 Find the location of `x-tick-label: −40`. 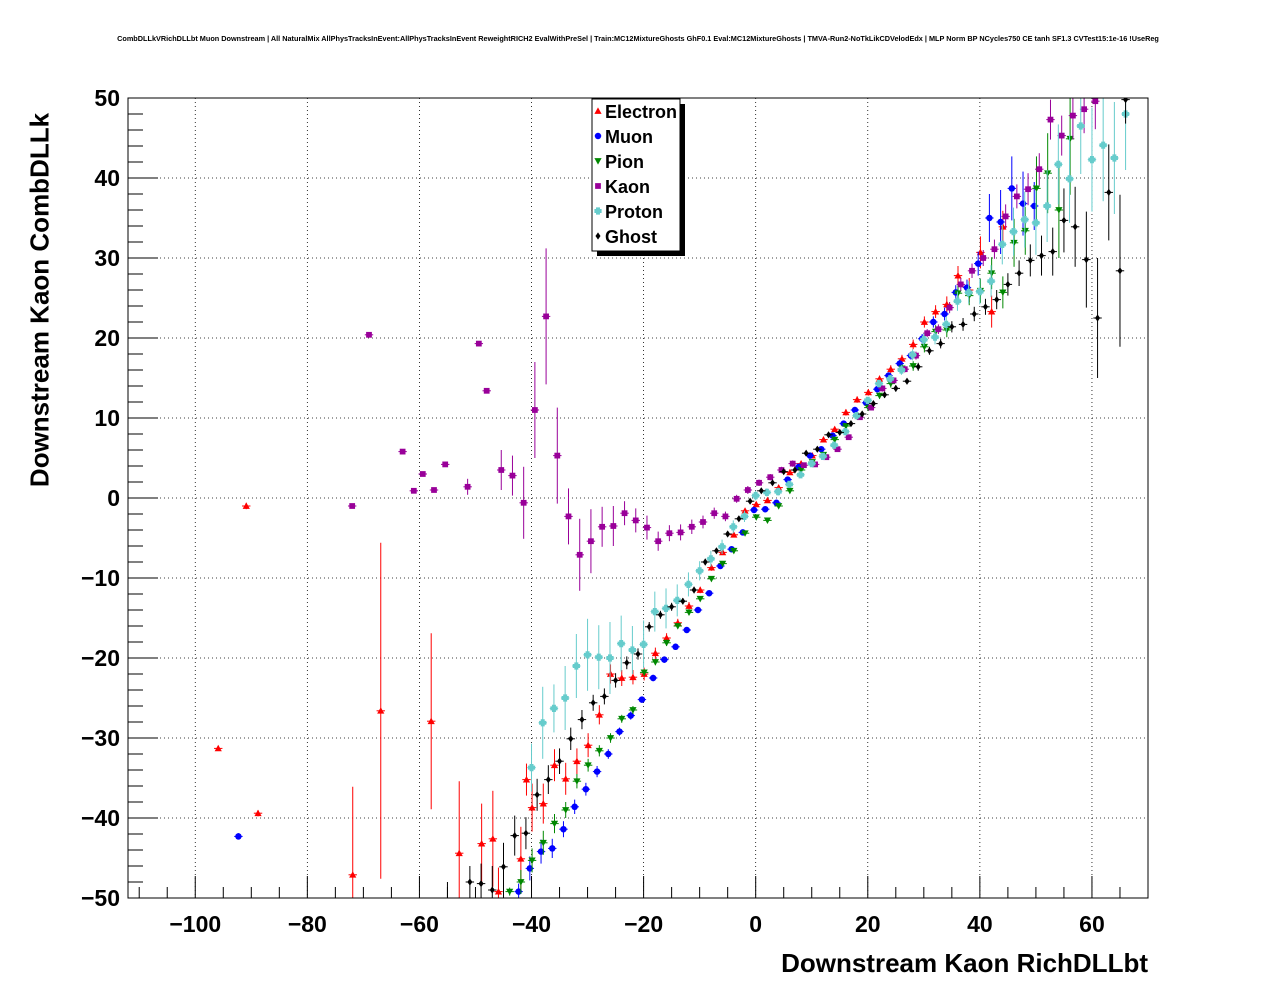

x-tick-label: −40 is located at coordinates (531, 924).